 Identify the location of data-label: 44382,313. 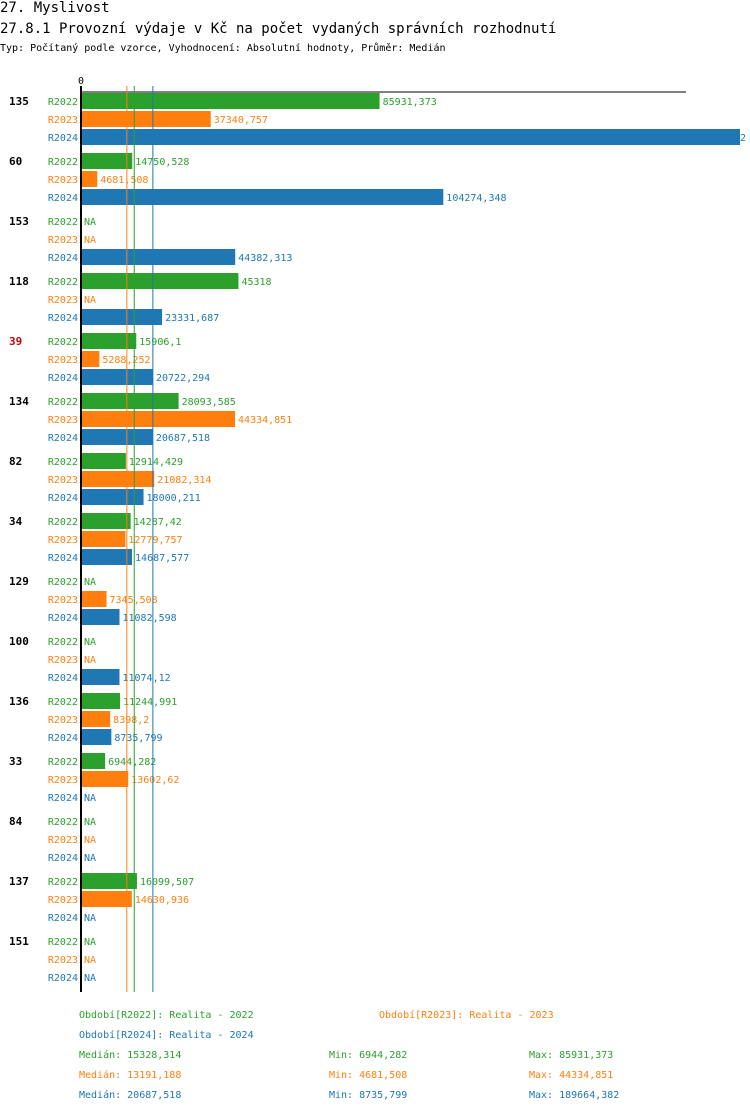
(265, 258).